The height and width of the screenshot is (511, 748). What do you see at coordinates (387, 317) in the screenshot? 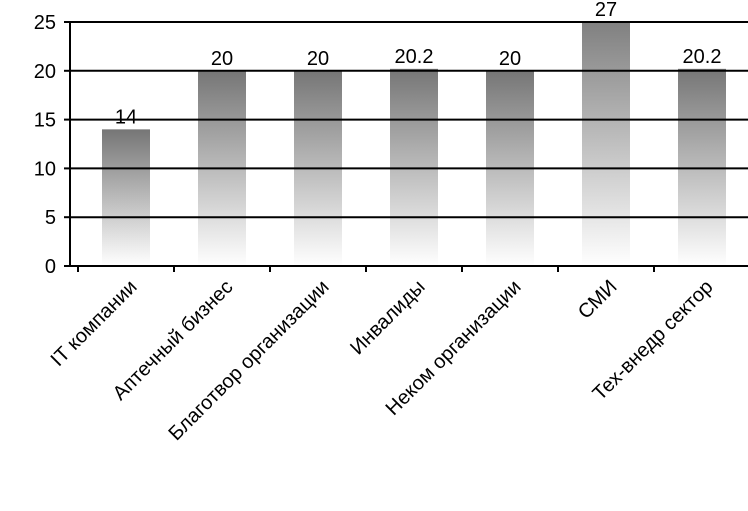
I see `x-tick-label: Инвалиды` at bounding box center [387, 317].